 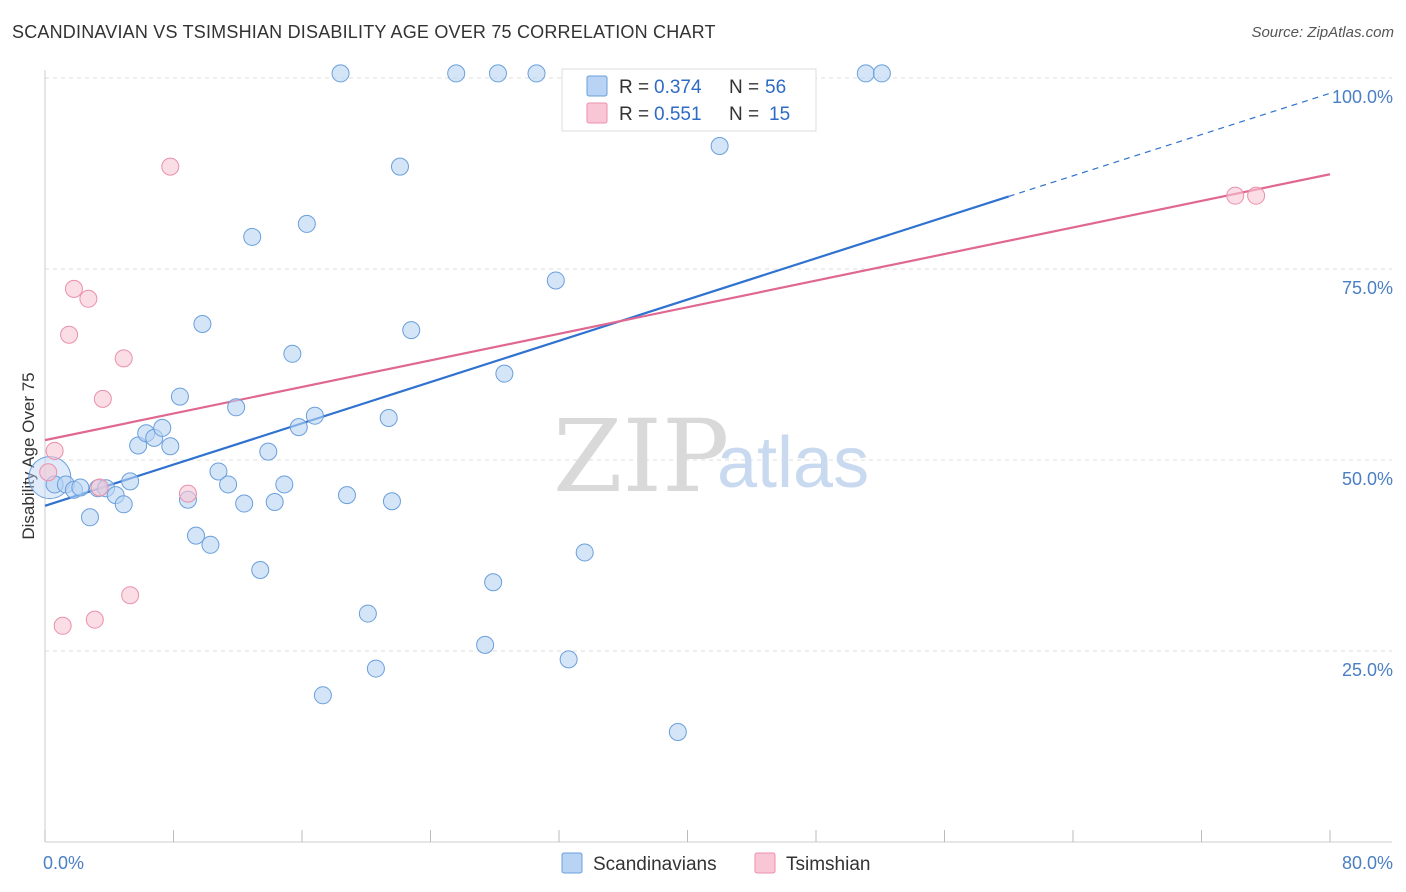 I want to click on y-tick-label-25: 25.0%, so click(x=1367, y=670).